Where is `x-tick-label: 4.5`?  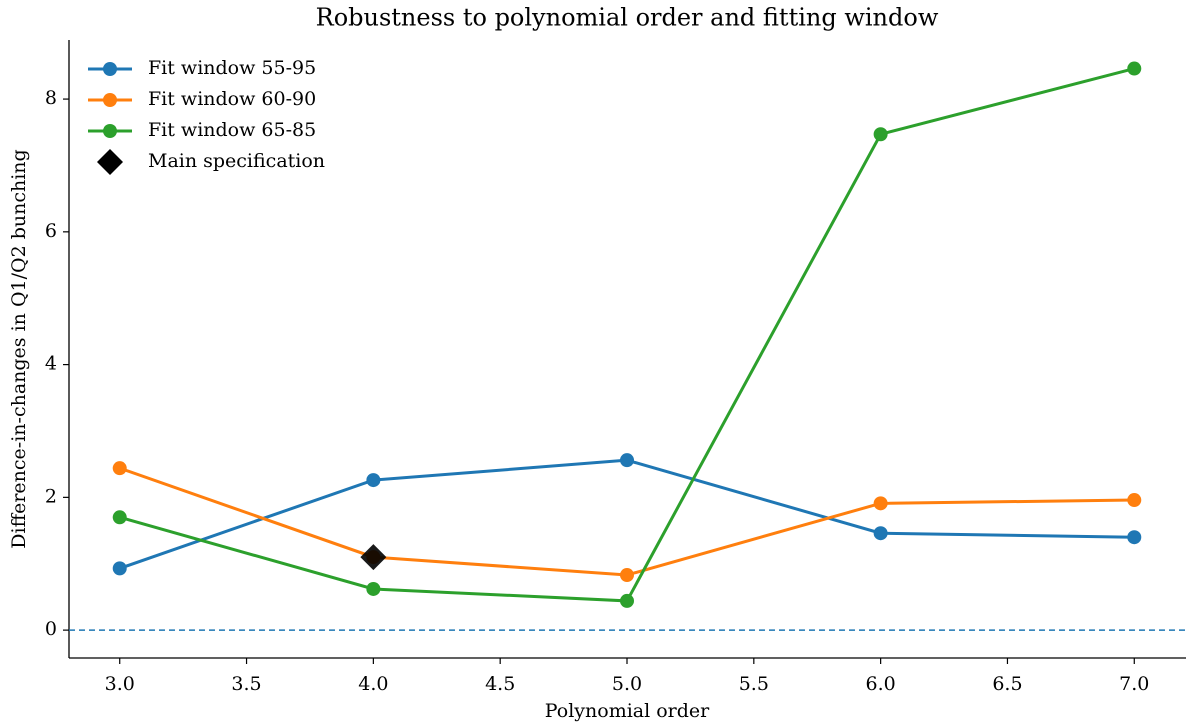
x-tick-label: 4.5 is located at coordinates (500, 684).